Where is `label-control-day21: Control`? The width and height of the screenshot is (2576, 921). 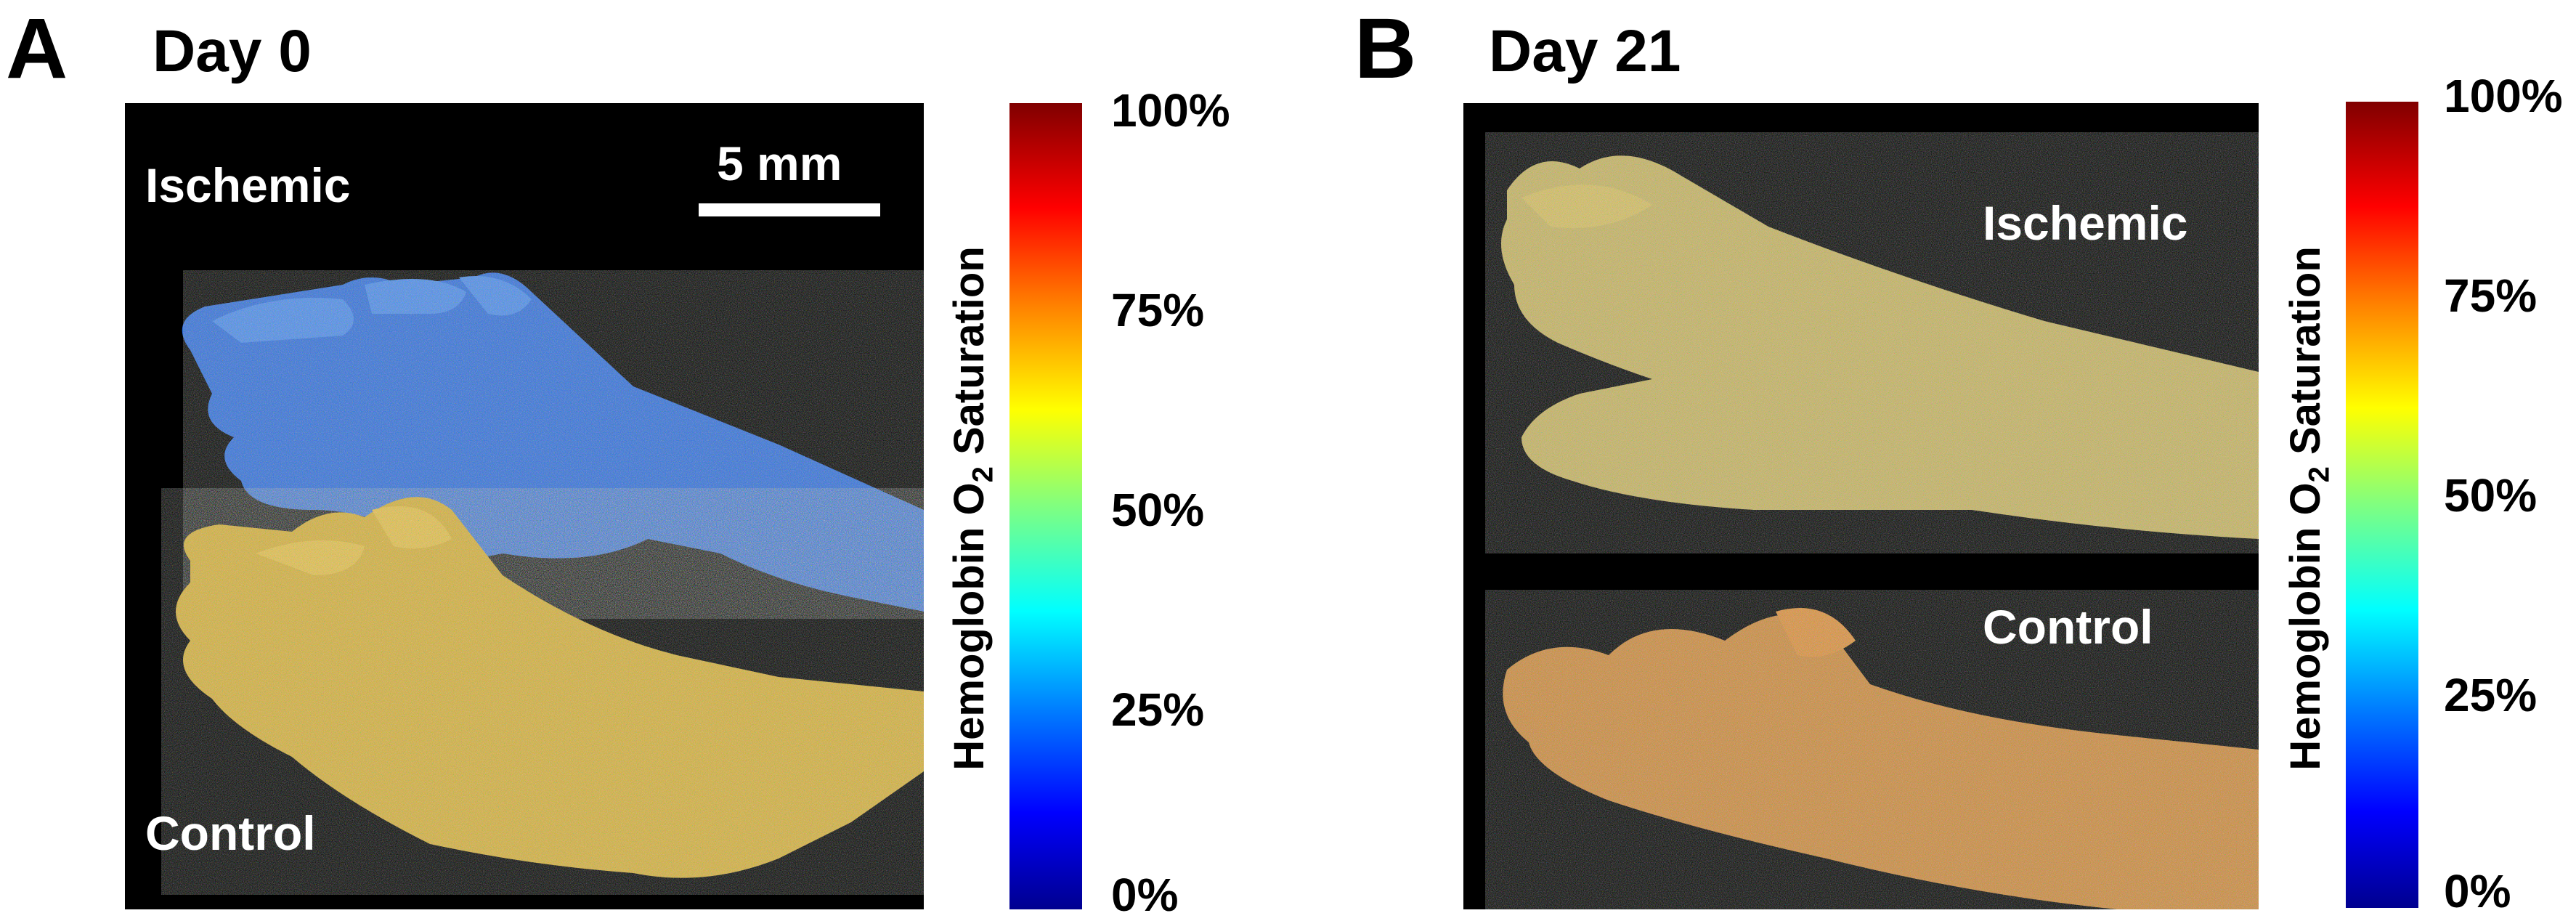 label-control-day21: Control is located at coordinates (2068, 627).